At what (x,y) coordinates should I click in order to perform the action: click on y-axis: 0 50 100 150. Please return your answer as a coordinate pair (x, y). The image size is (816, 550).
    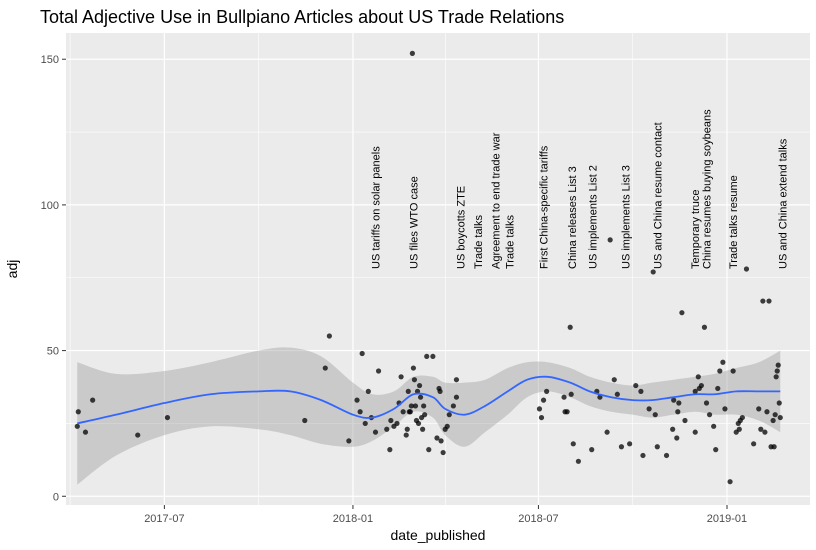
    Looking at the image, I should click on (53, 278).